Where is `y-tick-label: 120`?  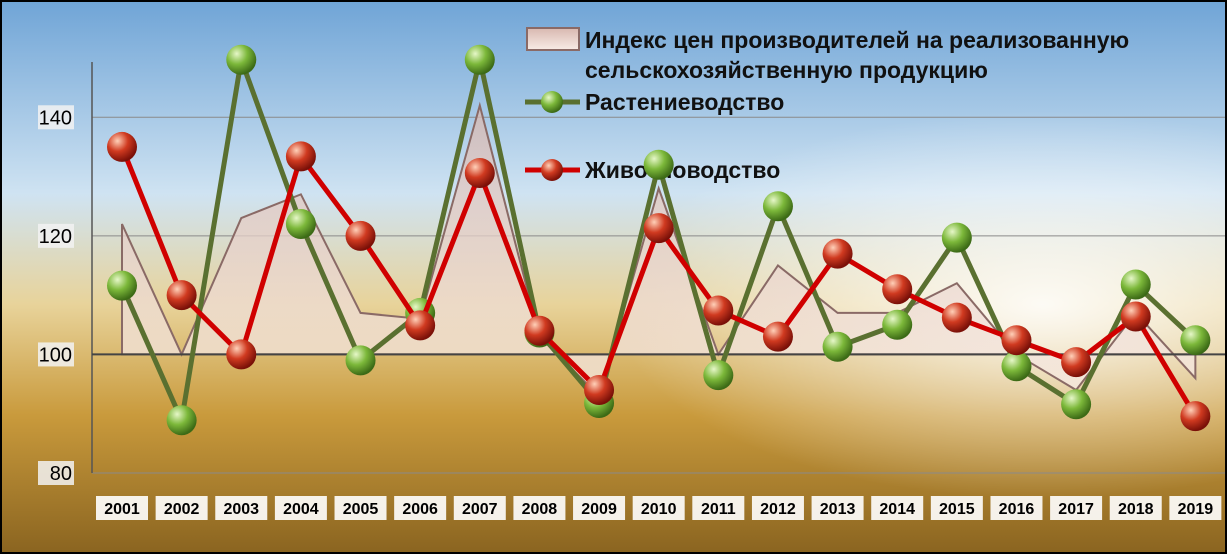
y-tick-label: 120 is located at coordinates (55, 237).